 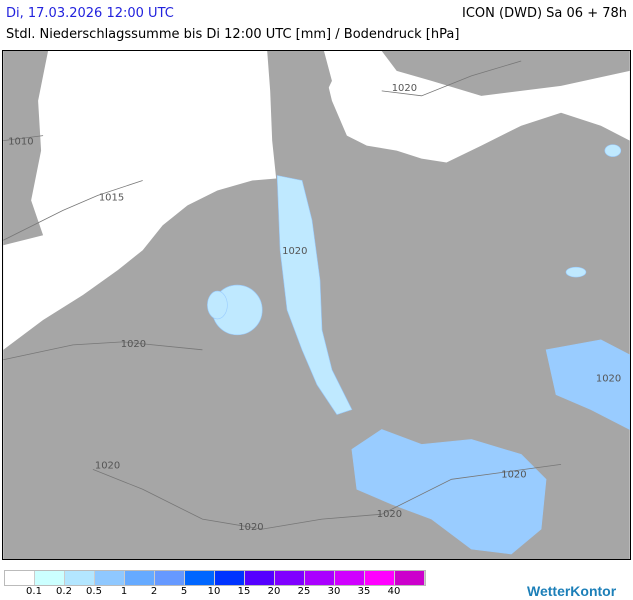 I want to click on legend-label: 0.2, so click(x=64, y=591).